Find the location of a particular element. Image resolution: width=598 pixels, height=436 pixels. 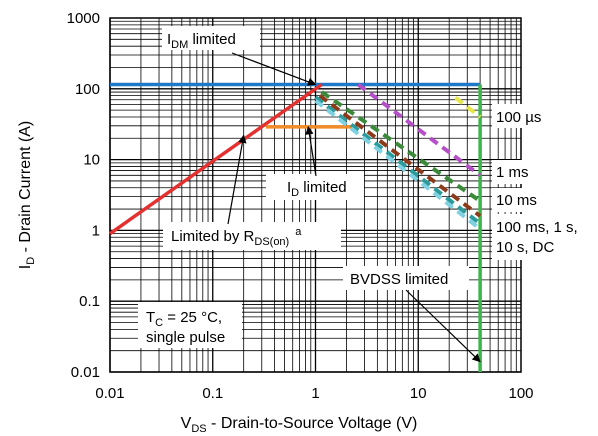

y-tick-label-5: 1000 is located at coordinates (83, 18).